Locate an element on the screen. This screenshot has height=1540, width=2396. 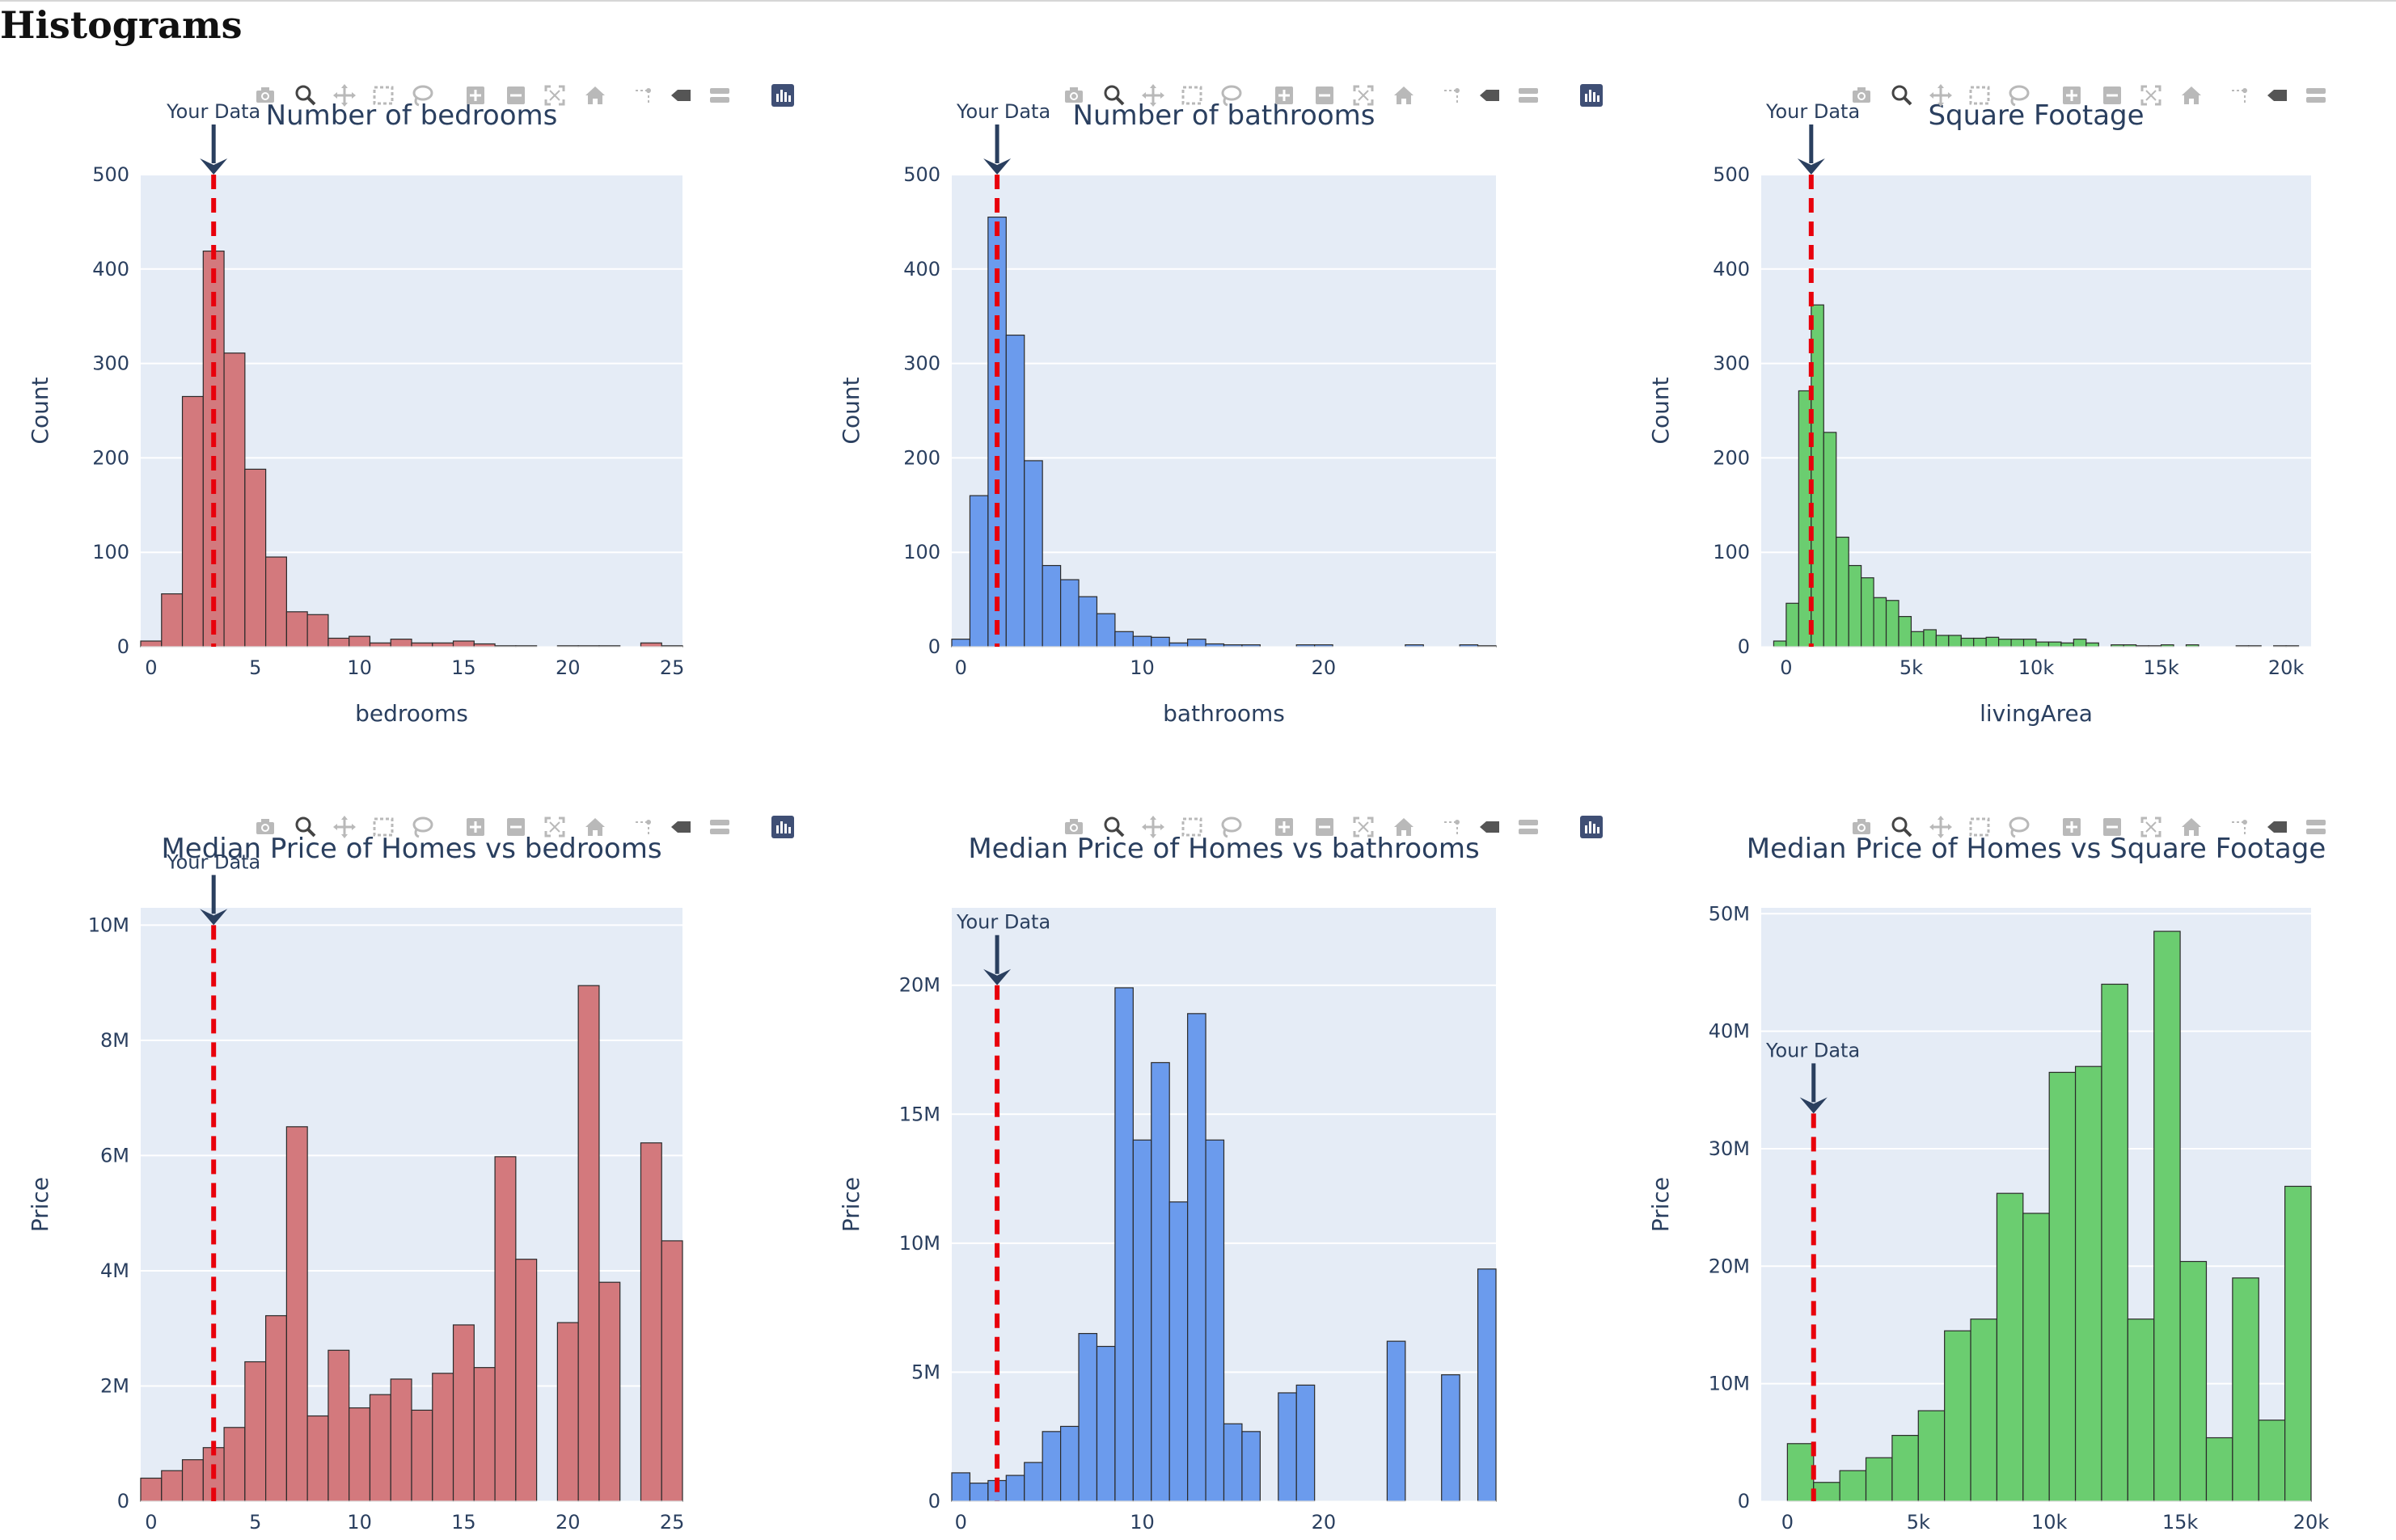
zoom-in-icon is located at coordinates (476, 827).